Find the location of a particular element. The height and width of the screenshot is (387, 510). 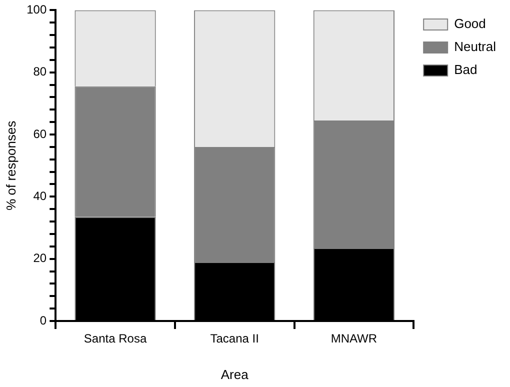

y-tick-label: 20 is located at coordinates (40, 258).